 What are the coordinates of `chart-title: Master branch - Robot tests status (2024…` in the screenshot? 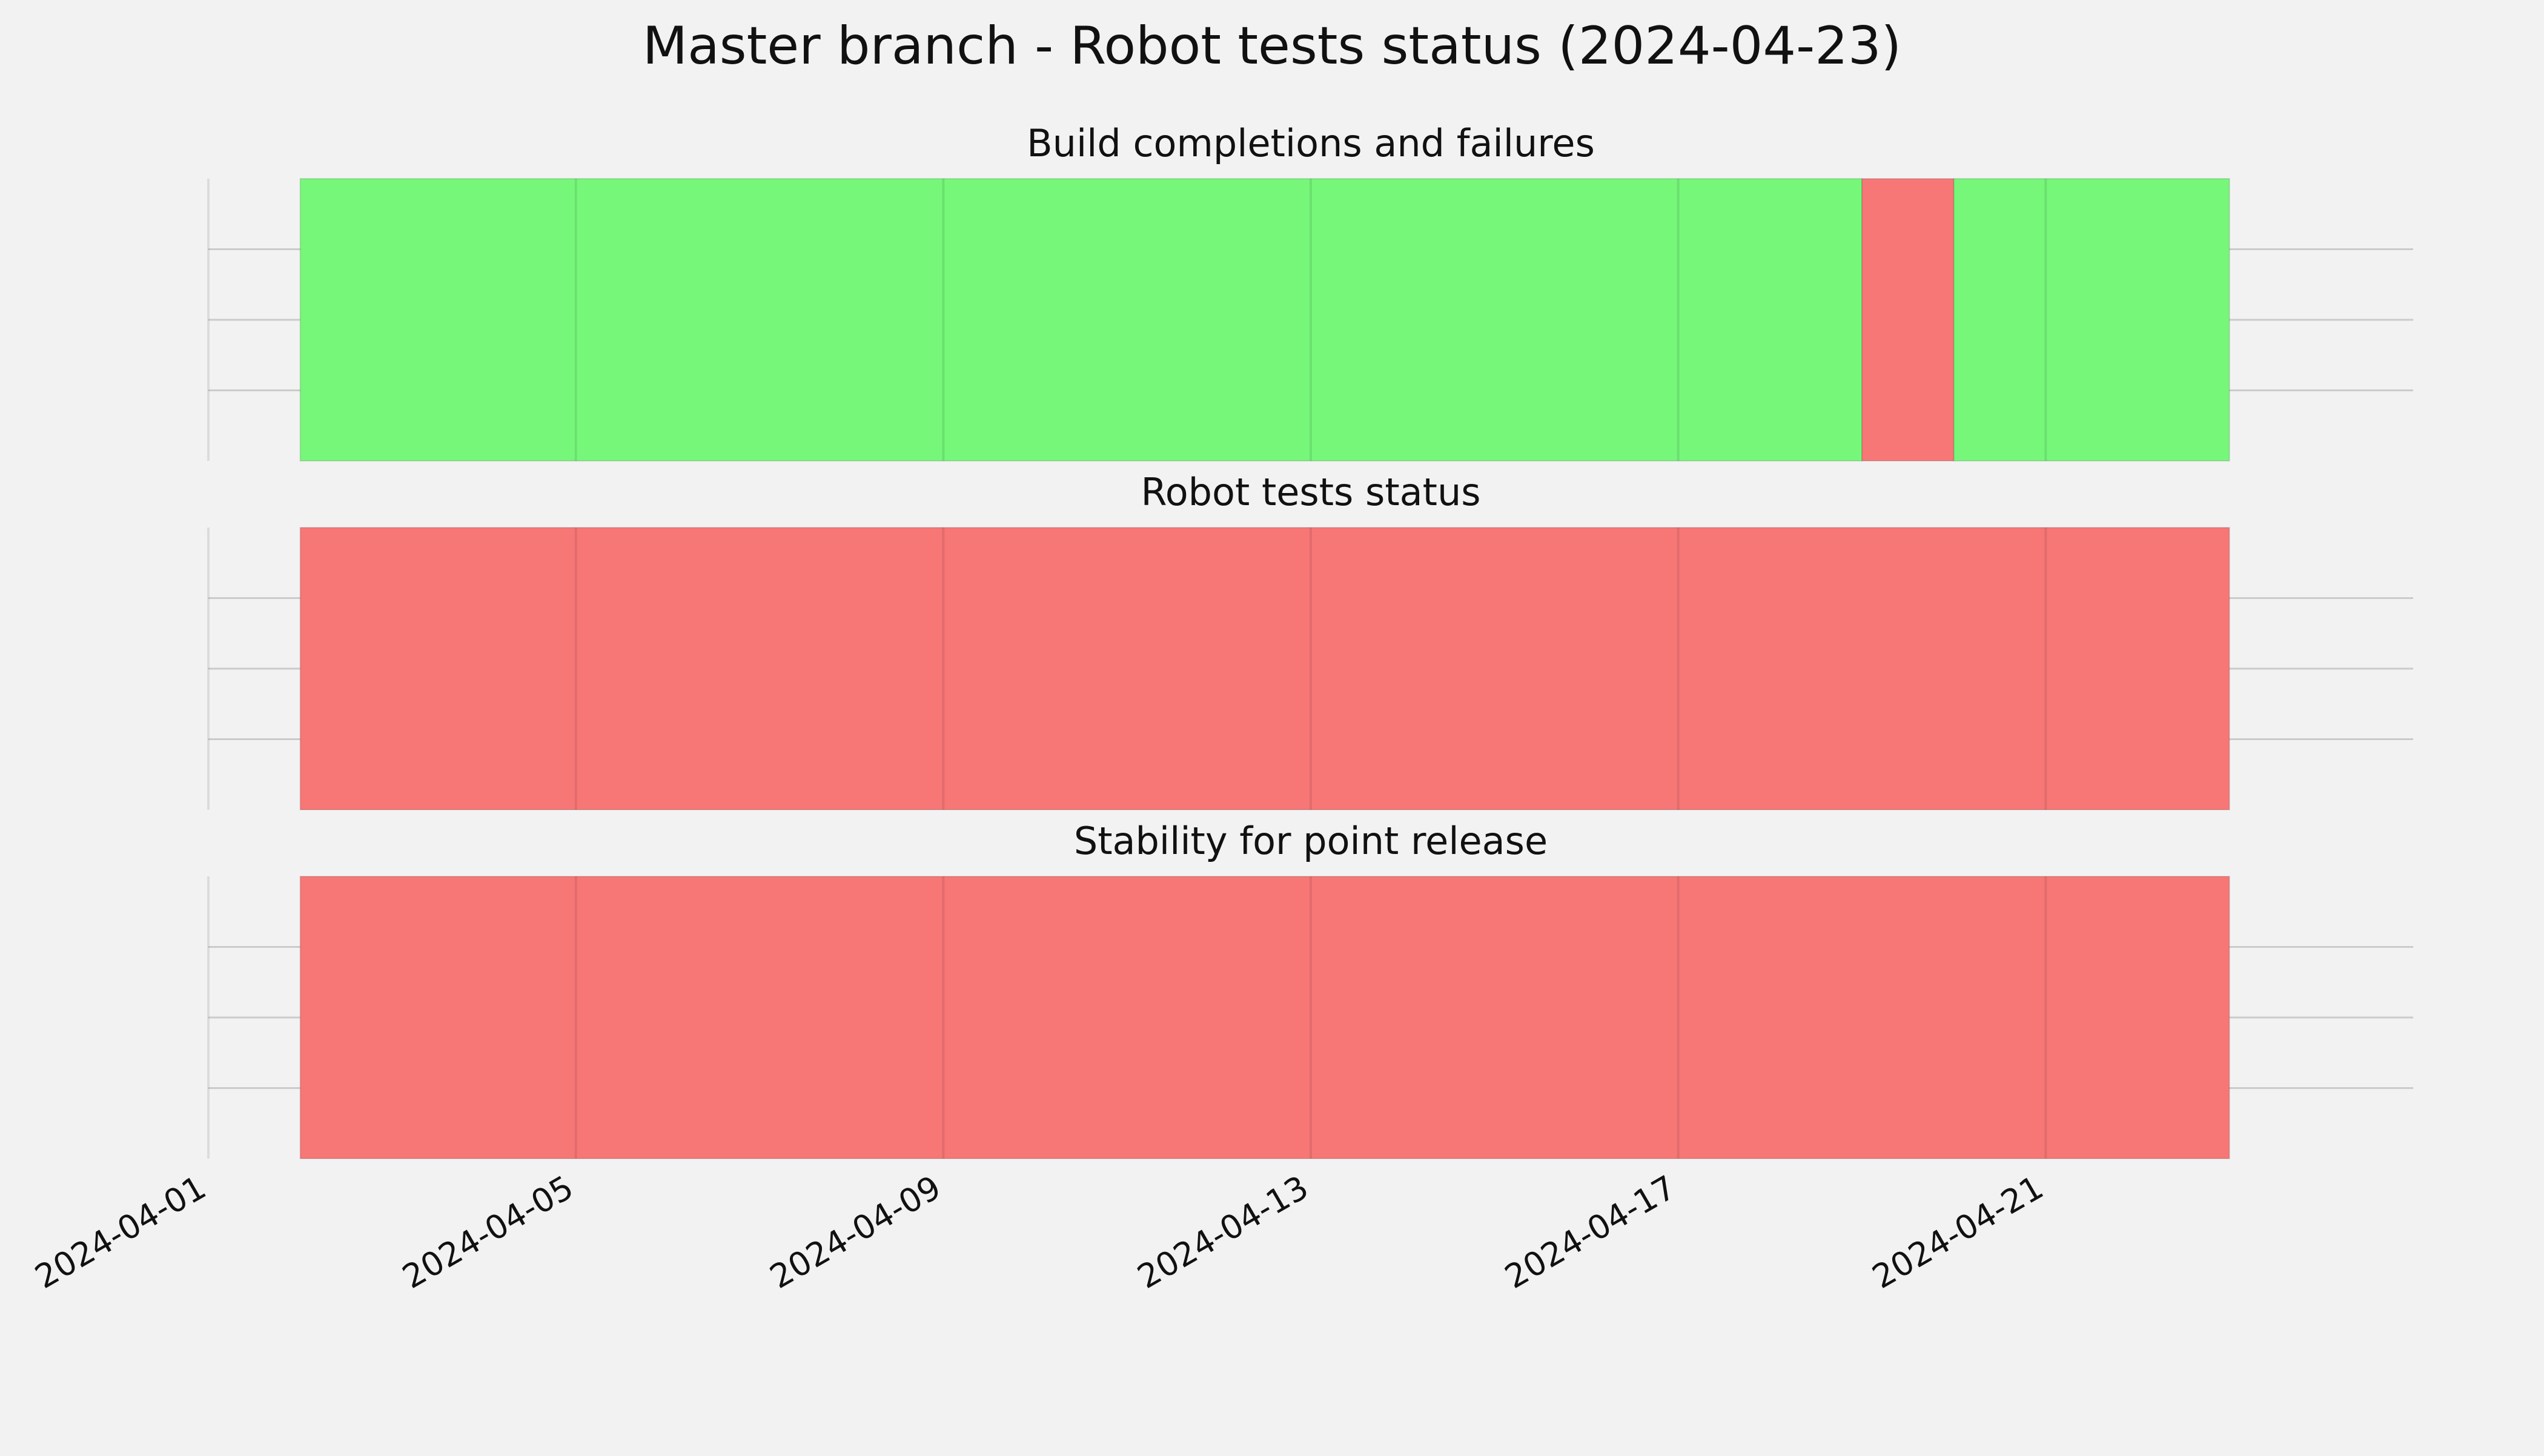 It's located at (1272, 46).